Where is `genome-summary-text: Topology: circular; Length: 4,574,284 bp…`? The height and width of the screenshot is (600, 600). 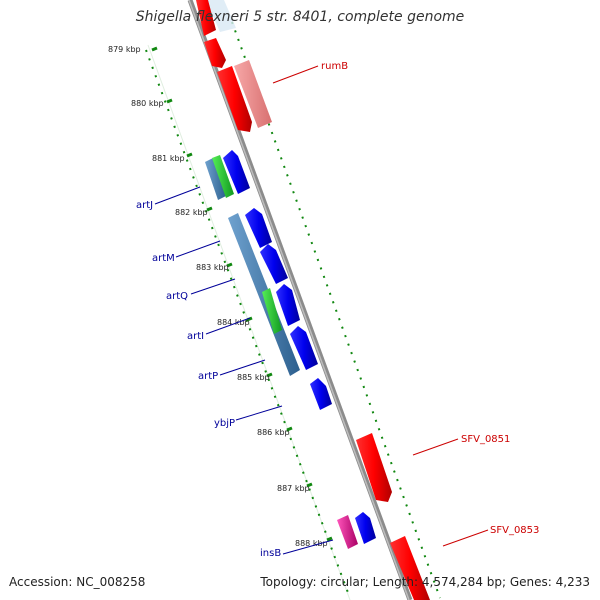
genome-summary-text: Topology: circular; Length: 4,574,284 bp… is located at coordinates (425, 582).